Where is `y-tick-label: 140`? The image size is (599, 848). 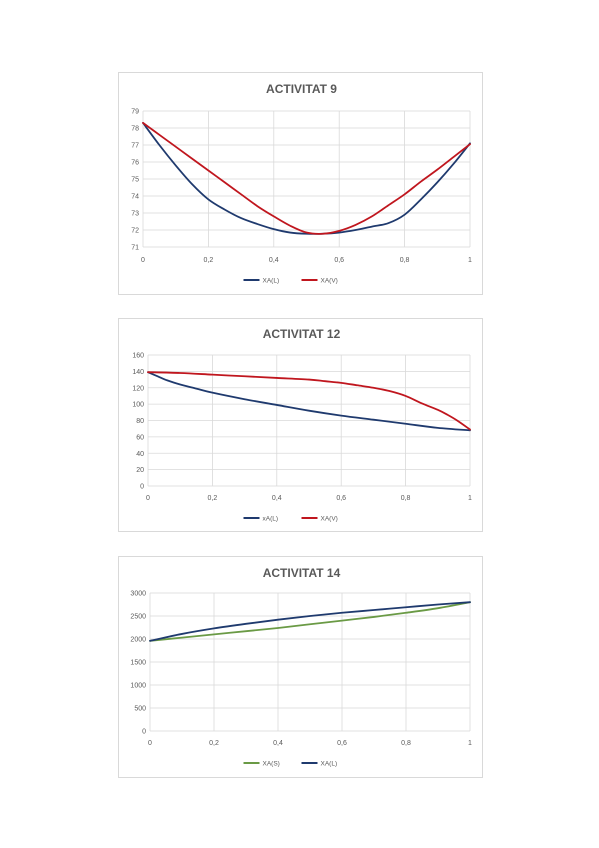
y-tick-label: 140 is located at coordinates (138, 372).